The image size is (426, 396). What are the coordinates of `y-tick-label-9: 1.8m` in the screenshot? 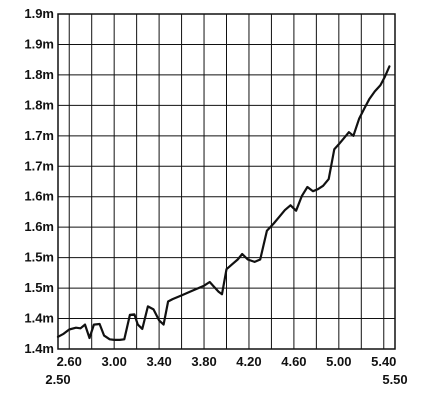 It's located at (39, 74).